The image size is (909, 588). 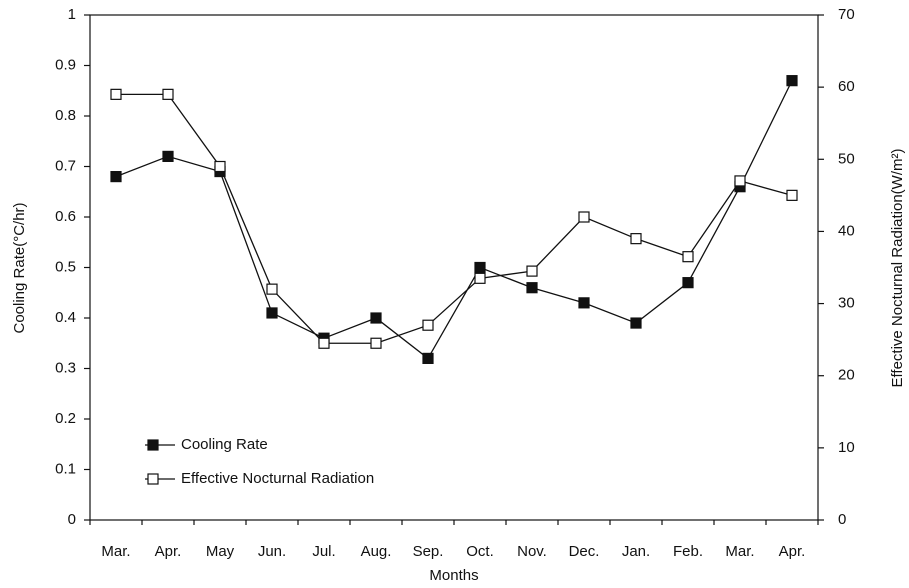 I want to click on x-tick-label: Dec., so click(x=584, y=551).